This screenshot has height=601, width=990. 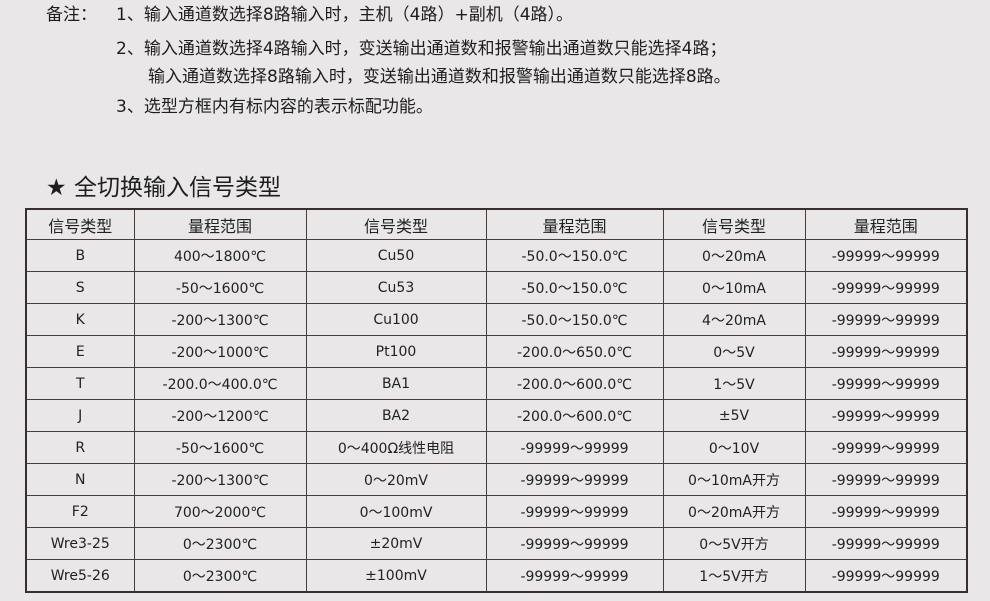 I want to click on star-icon: ★, so click(x=56, y=188).